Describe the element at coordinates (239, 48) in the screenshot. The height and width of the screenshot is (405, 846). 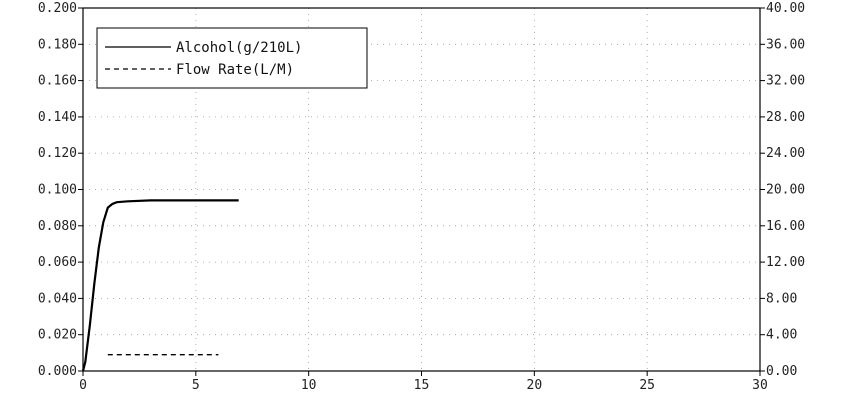
I see `legend-label-alcohol: Alcohol(g/210L)` at that location.